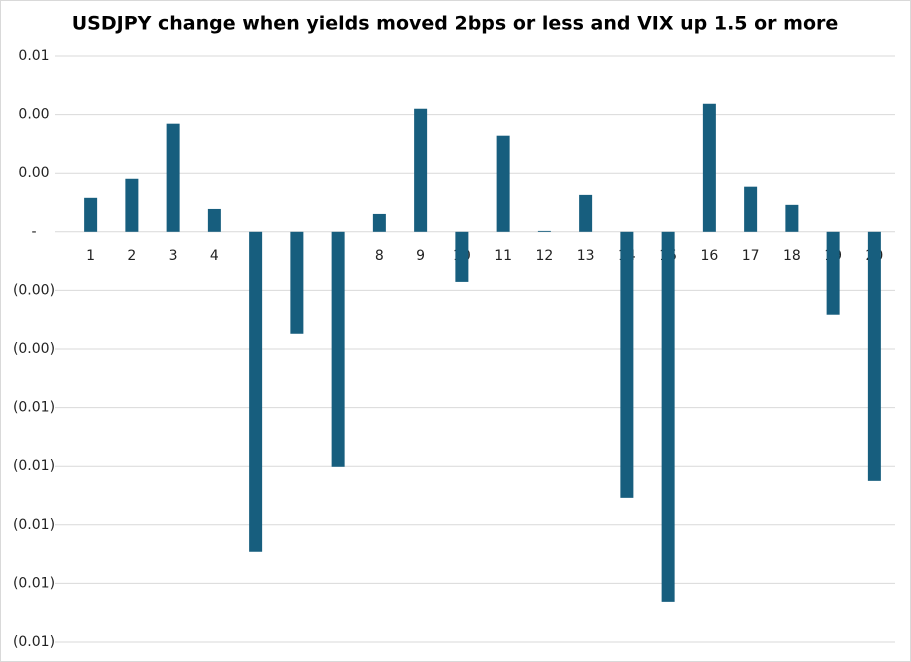 The height and width of the screenshot is (662, 911). Describe the element at coordinates (503, 256) in the screenshot. I see `x-tick-label: 11` at that location.